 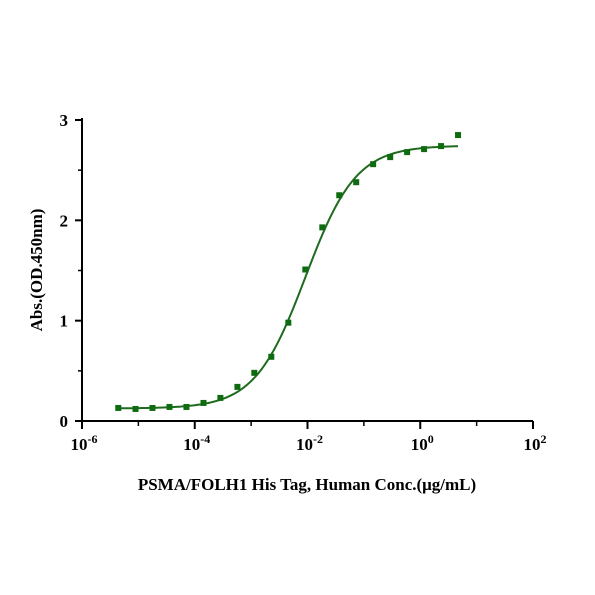 What do you see at coordinates (309, 443) in the screenshot?
I see `x-tick-label: 10⁻²` at bounding box center [309, 443].